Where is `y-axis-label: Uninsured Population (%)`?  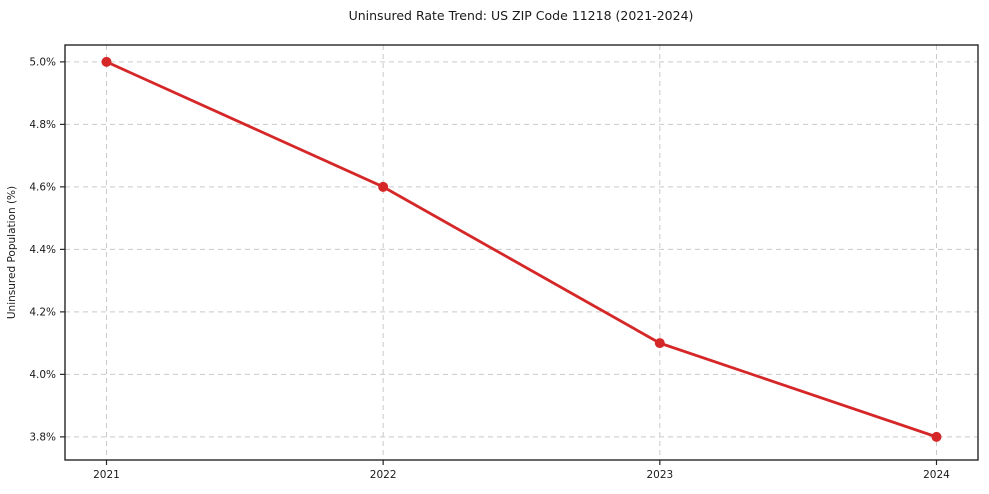
y-axis-label: Uninsured Population (%) is located at coordinates (12, 252).